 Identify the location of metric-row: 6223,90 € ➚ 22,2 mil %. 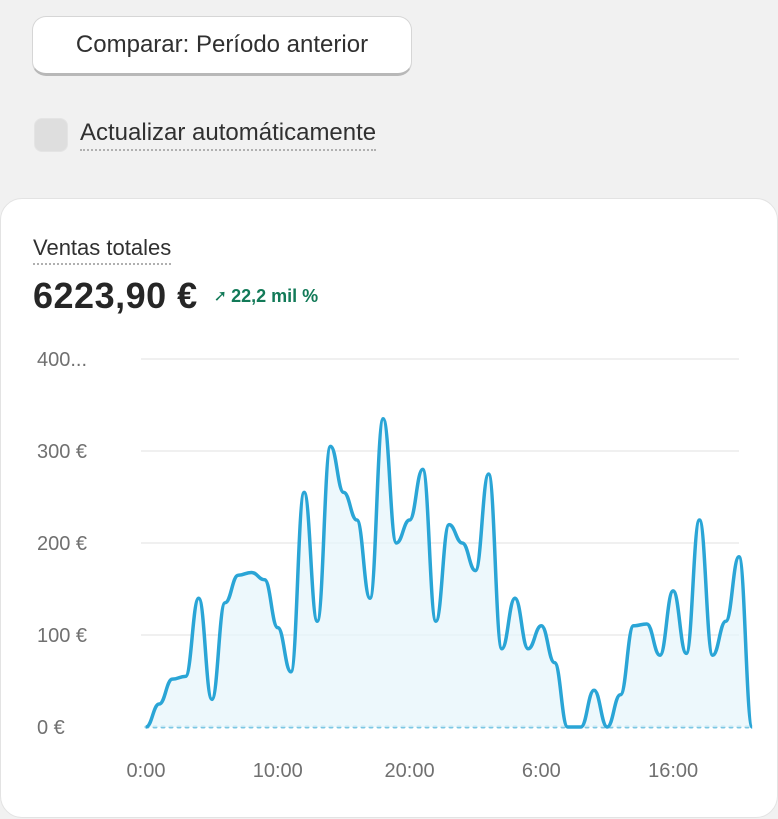
(175, 296).